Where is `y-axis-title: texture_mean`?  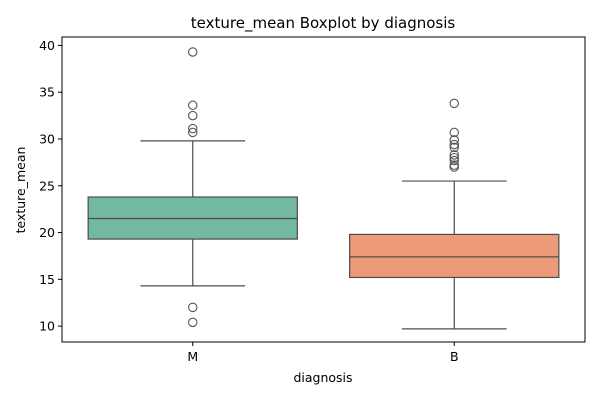 y-axis-title: texture_mean is located at coordinates (20, 190).